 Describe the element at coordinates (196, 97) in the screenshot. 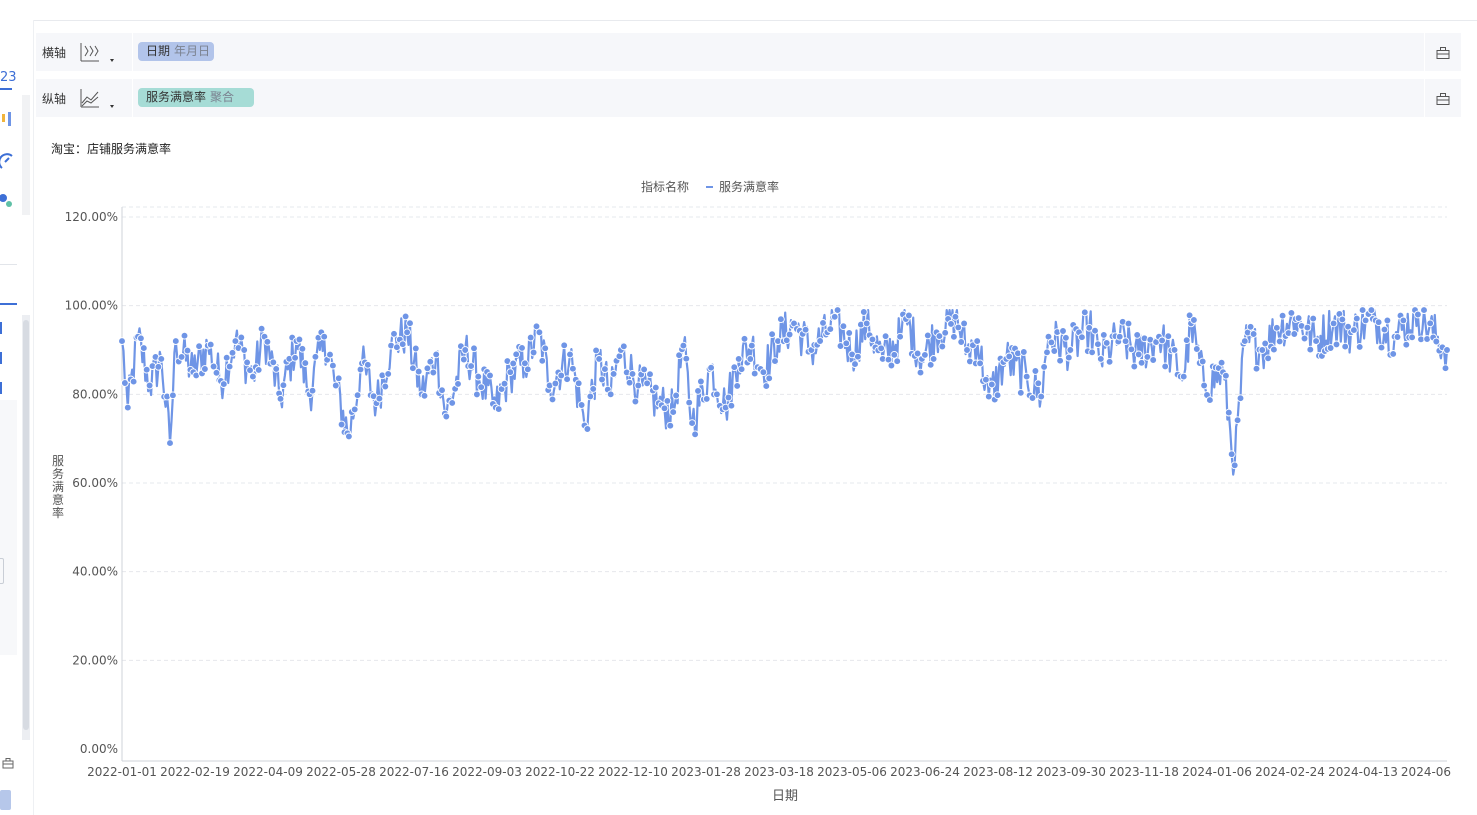

I see `y-field-pill: 服务满意率 聚合` at that location.